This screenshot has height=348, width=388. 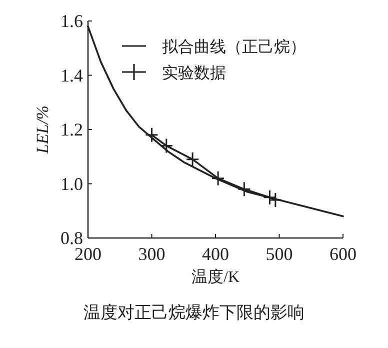 I want to click on y-tick-label: 1.2, so click(x=71, y=130).